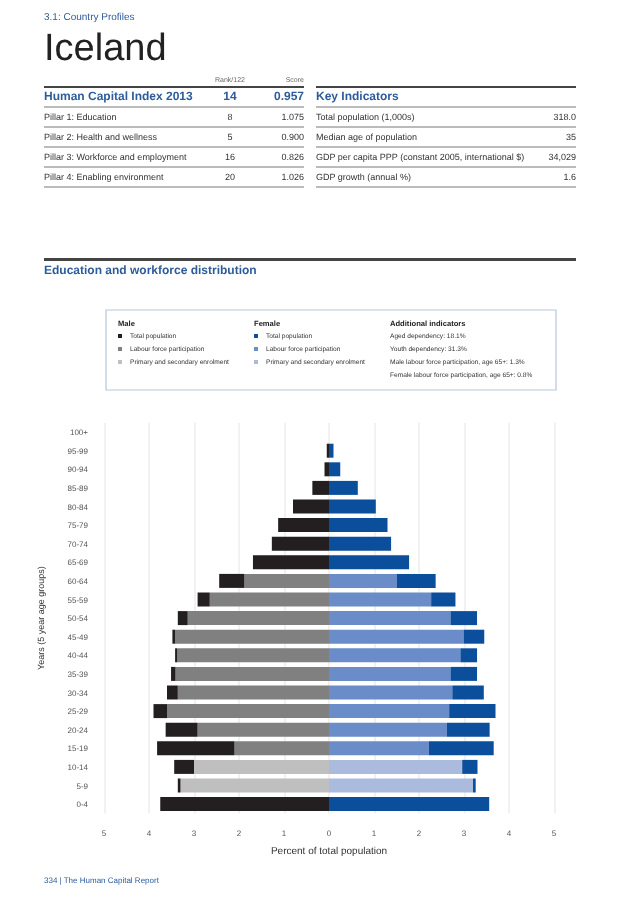 This screenshot has width=640, height=906. What do you see at coordinates (106, 50) in the screenshot?
I see `text: Iceland` at bounding box center [106, 50].